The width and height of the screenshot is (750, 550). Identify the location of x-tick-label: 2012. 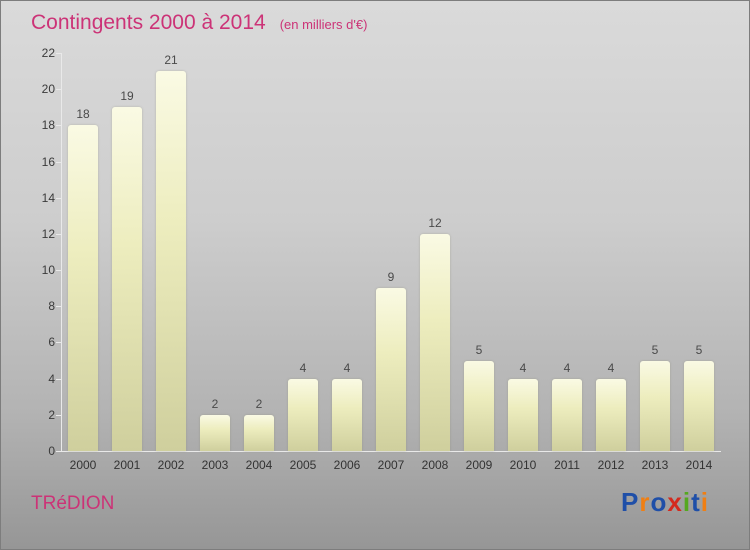
(611, 465).